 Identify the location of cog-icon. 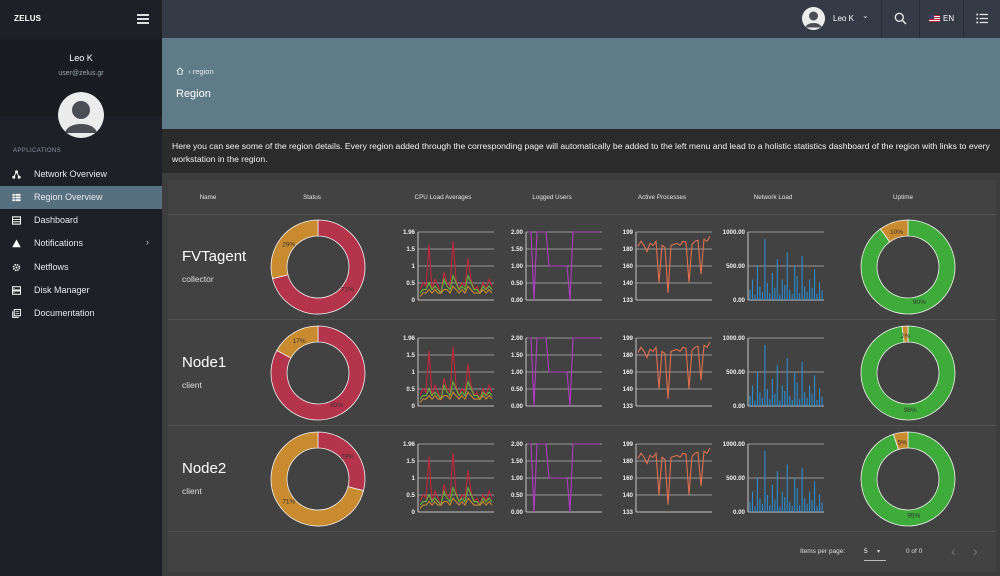
(16, 267).